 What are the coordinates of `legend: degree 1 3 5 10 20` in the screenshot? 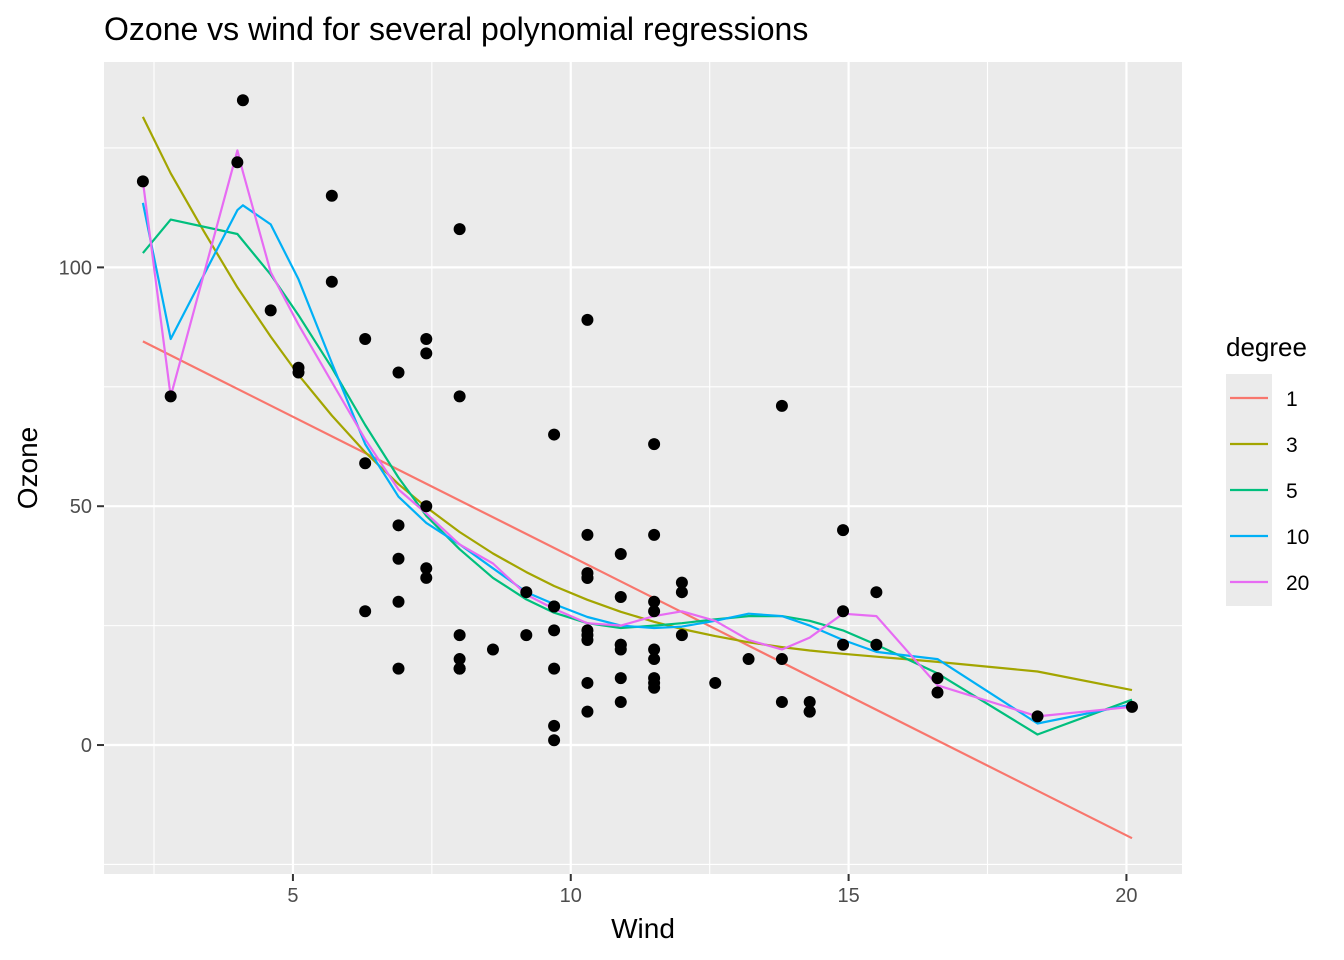 It's located at (1267, 469).